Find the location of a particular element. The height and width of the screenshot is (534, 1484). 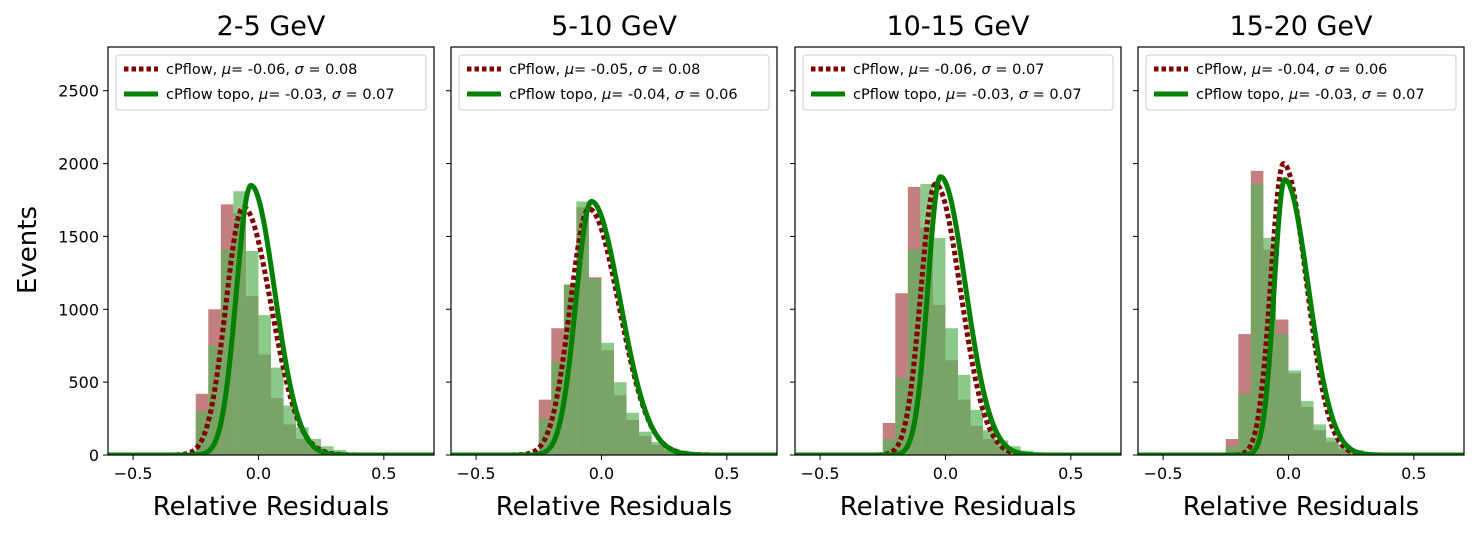

y-tick-label: 500 is located at coordinates (83, 382).